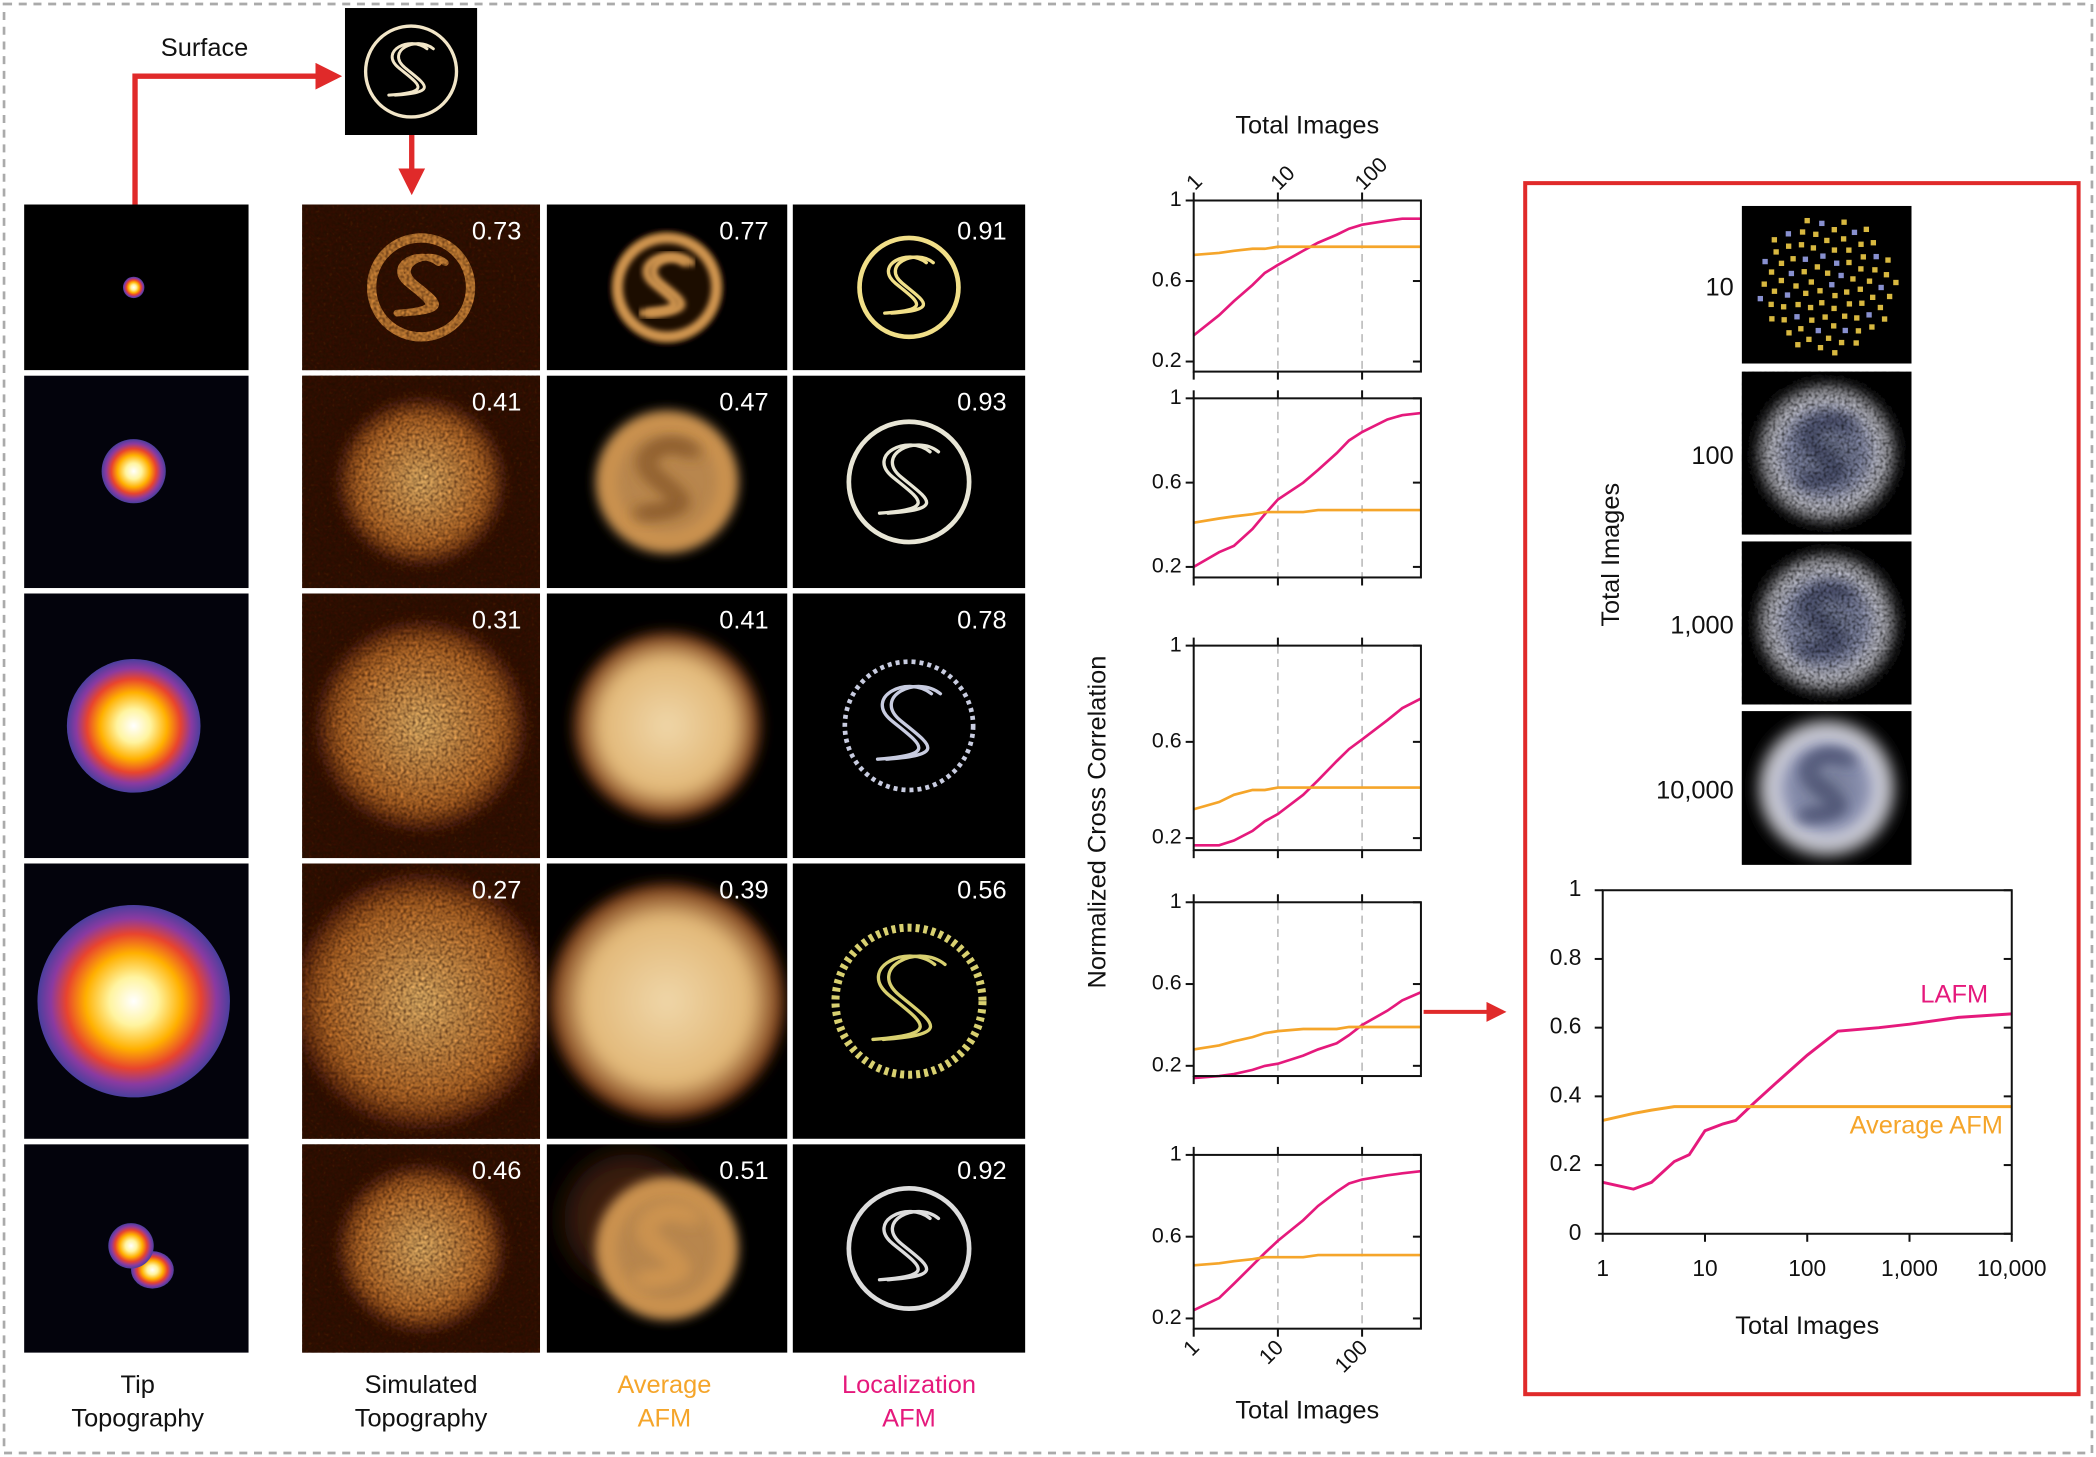 This screenshot has height=1457, width=2096. I want to click on arrow, so click(237, 133).